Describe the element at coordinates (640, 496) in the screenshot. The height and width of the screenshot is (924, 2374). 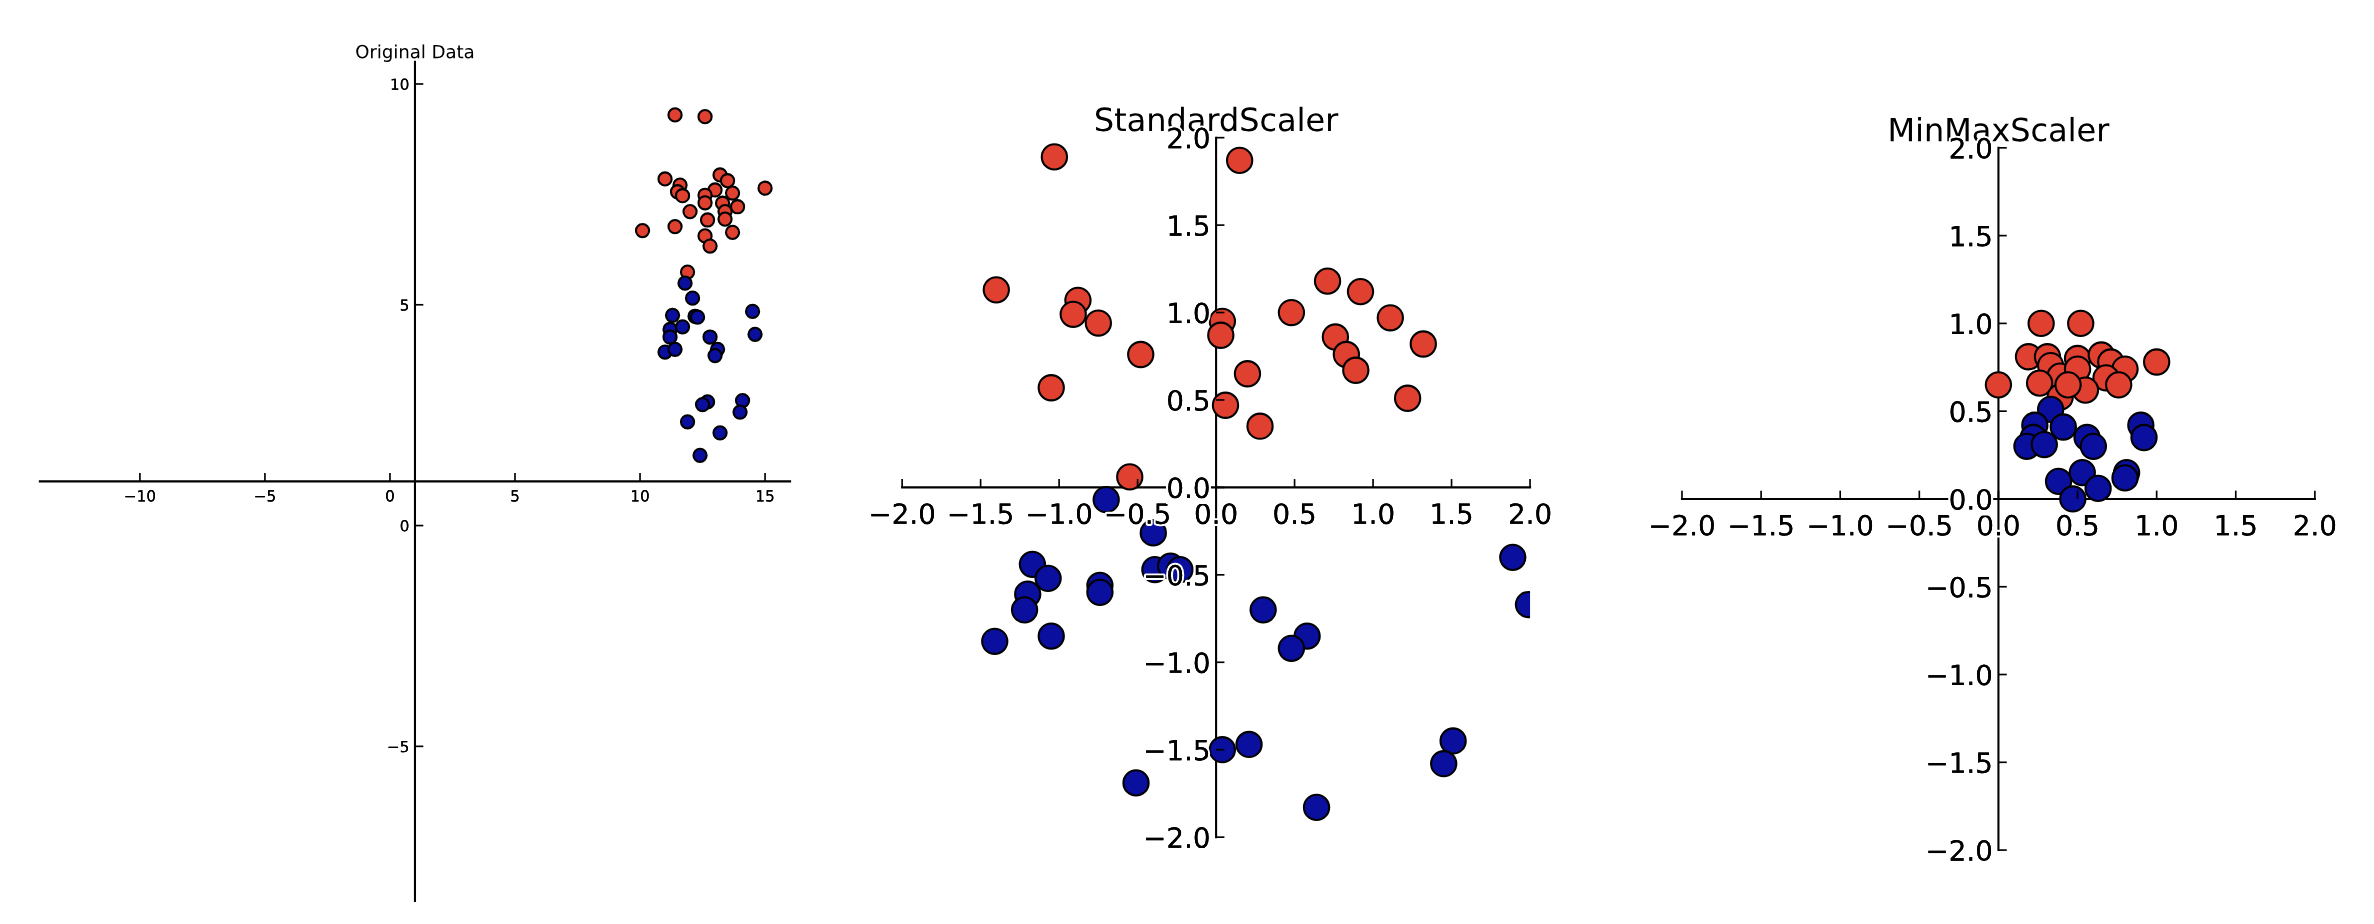
I see `x-tick-label: 10` at that location.